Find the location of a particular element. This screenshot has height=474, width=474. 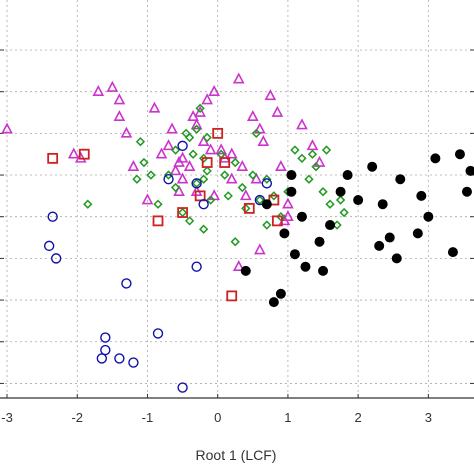

x-tick-labels: -3 -2 -1 0 1 2 3 is located at coordinates (216, 417).